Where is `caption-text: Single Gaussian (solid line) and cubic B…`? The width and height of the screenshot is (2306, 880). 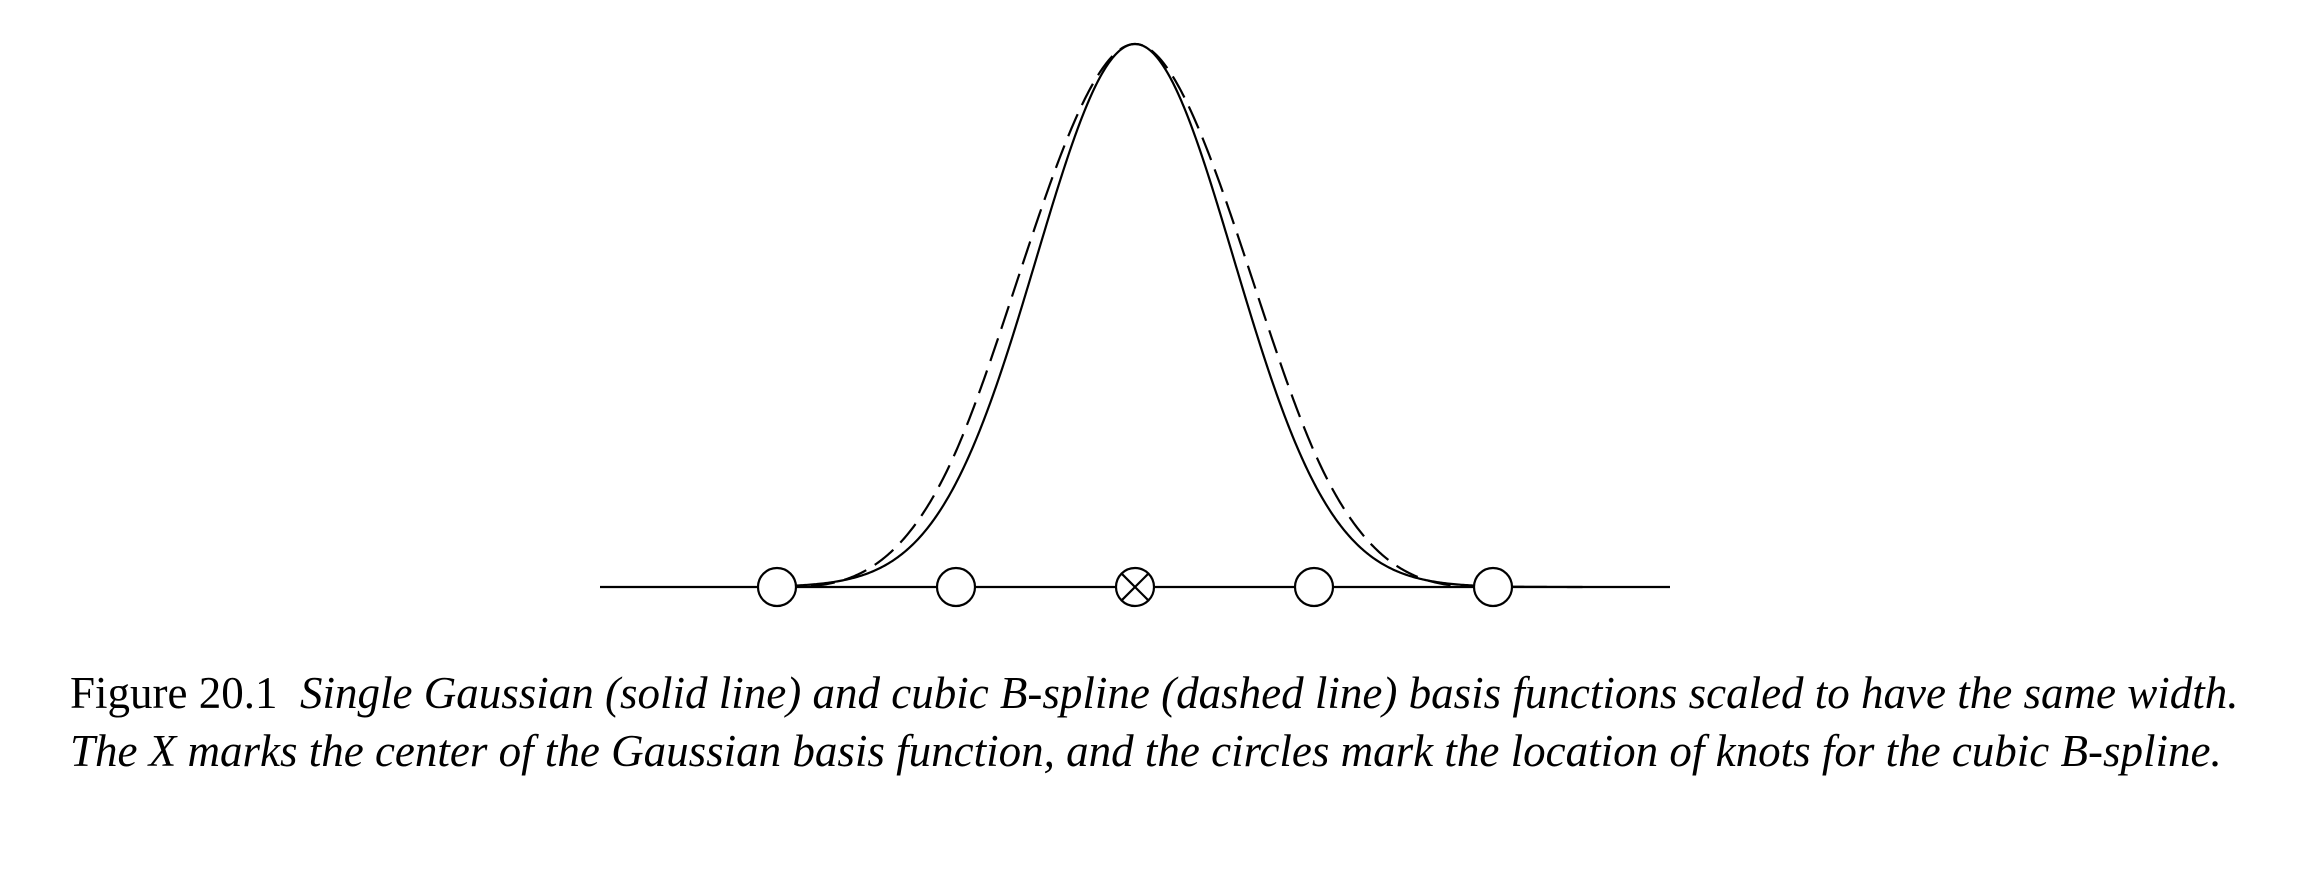
caption-text: Single Gaussian (solid line) and cubic B… is located at coordinates (1154, 722).